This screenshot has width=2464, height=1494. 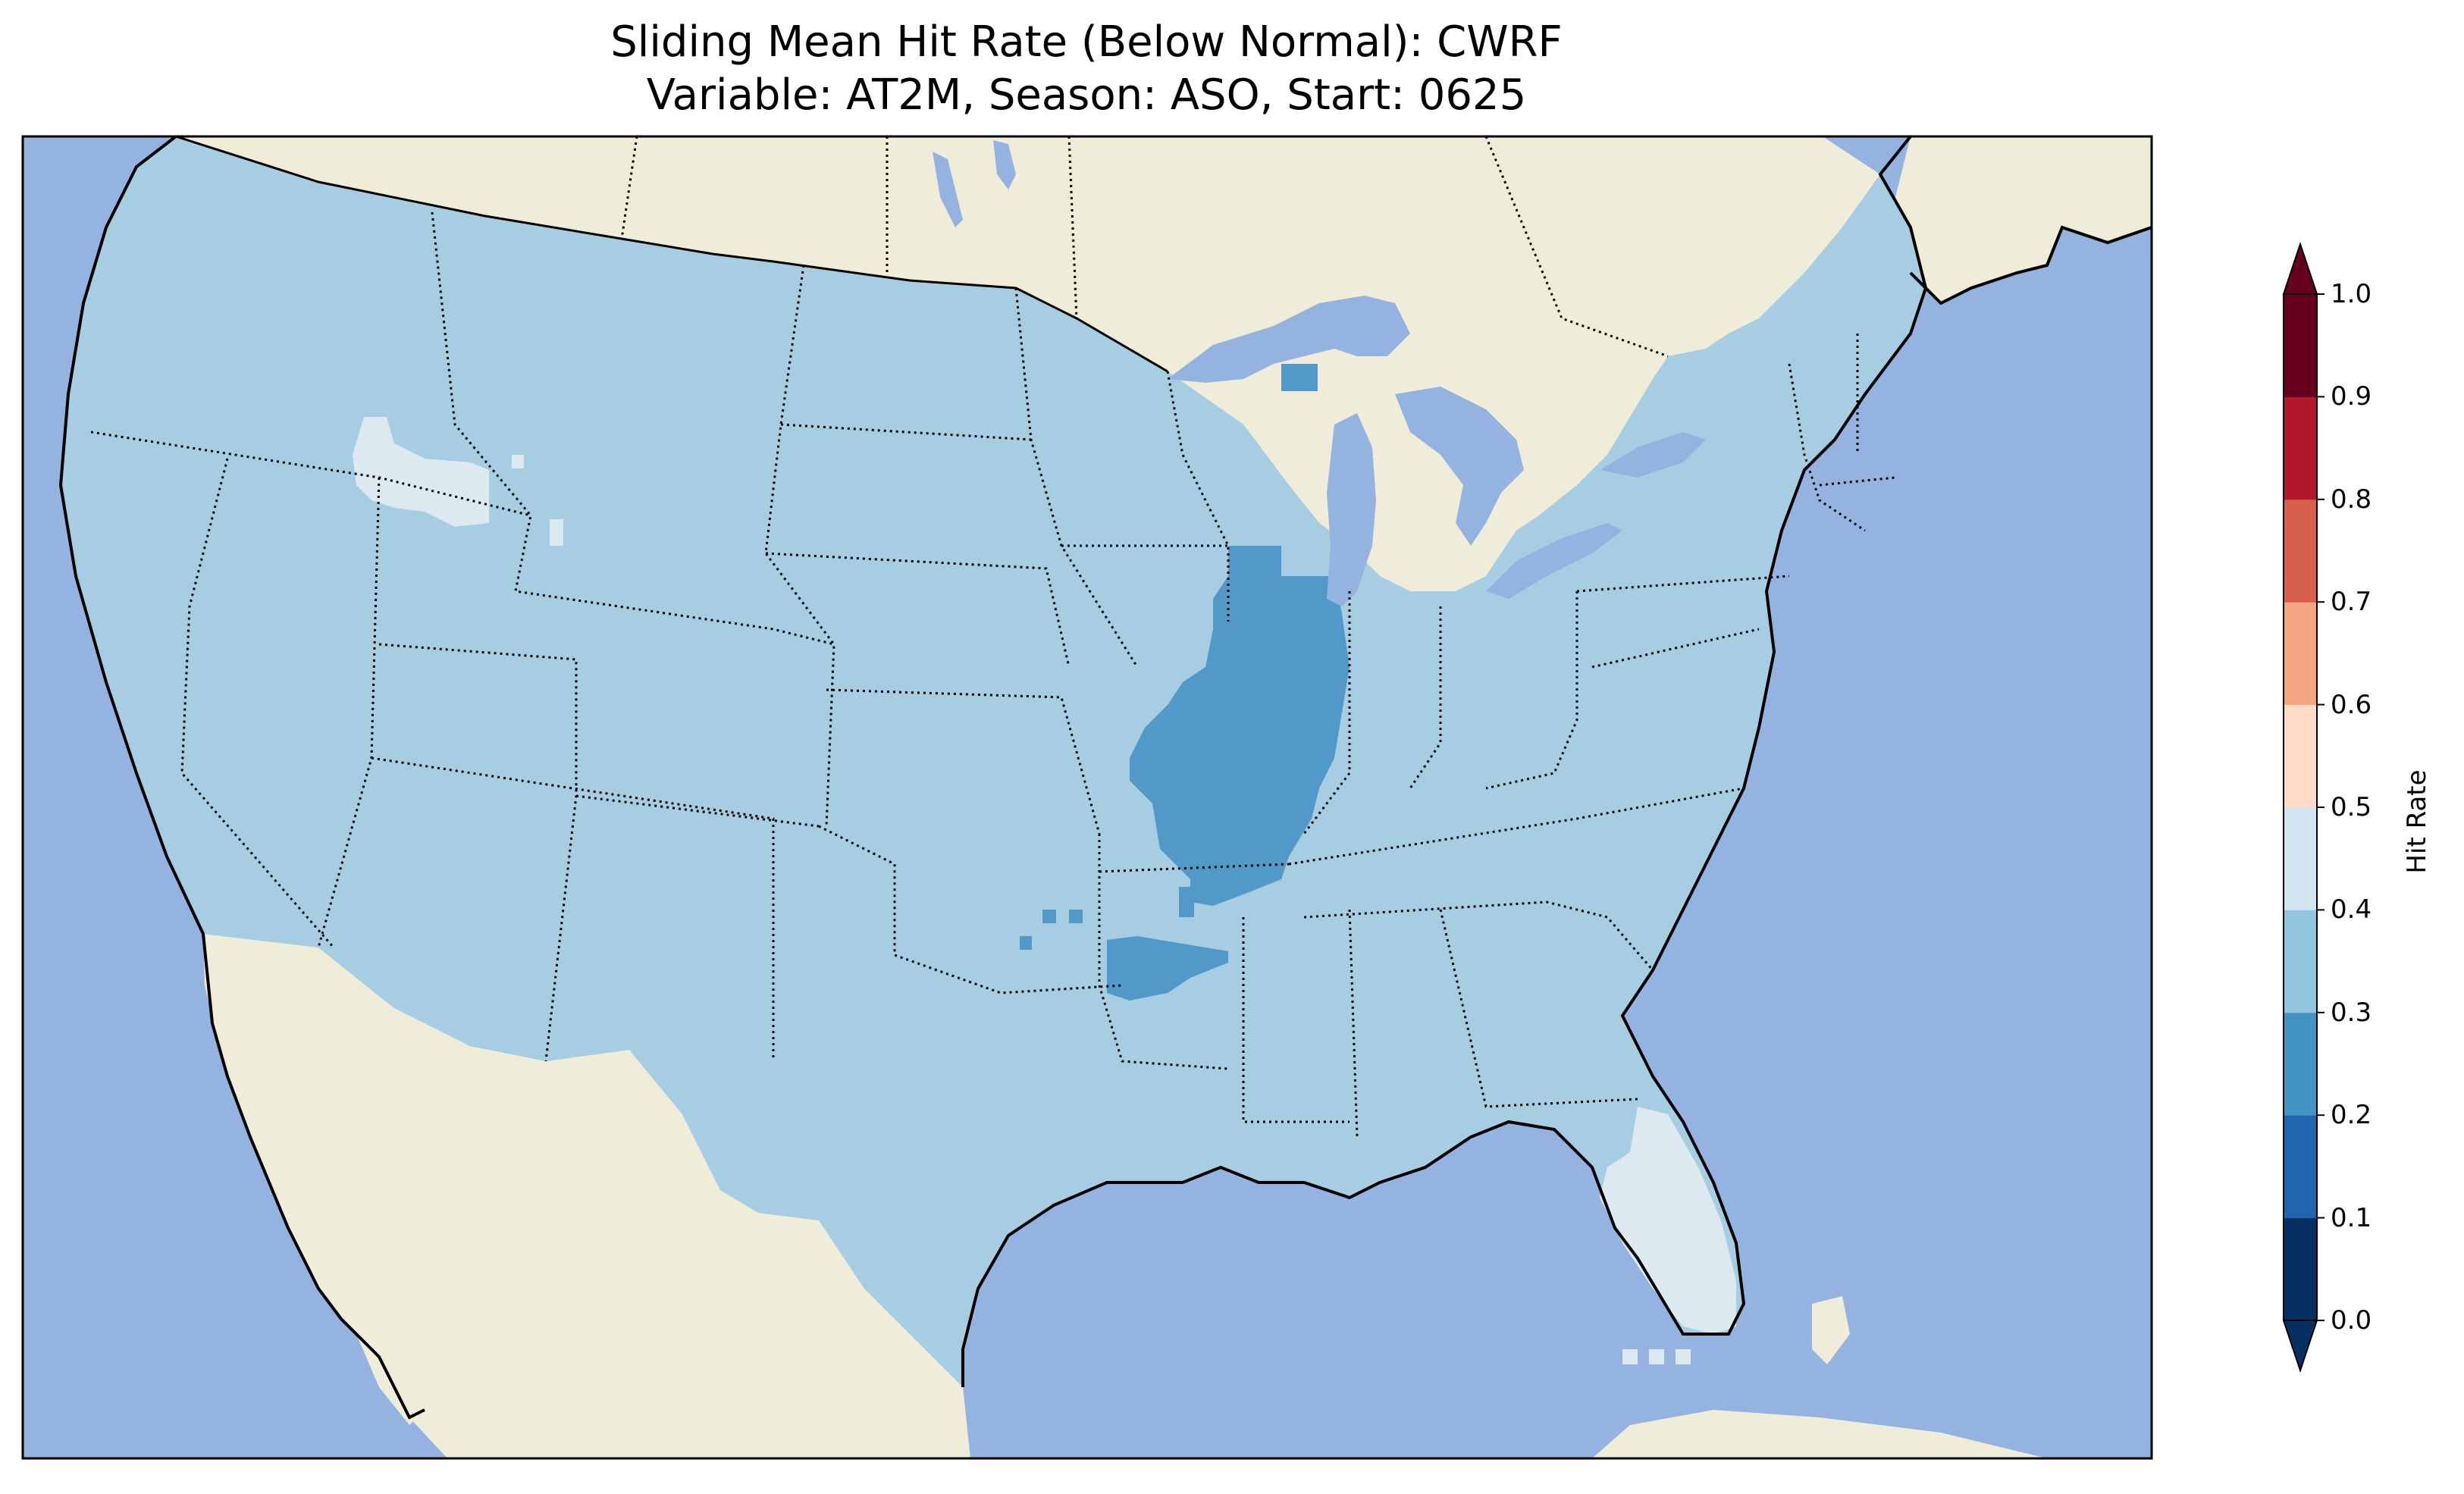 What do you see at coordinates (2300, 1346) in the screenshot?
I see `colorbar-extend-under` at bounding box center [2300, 1346].